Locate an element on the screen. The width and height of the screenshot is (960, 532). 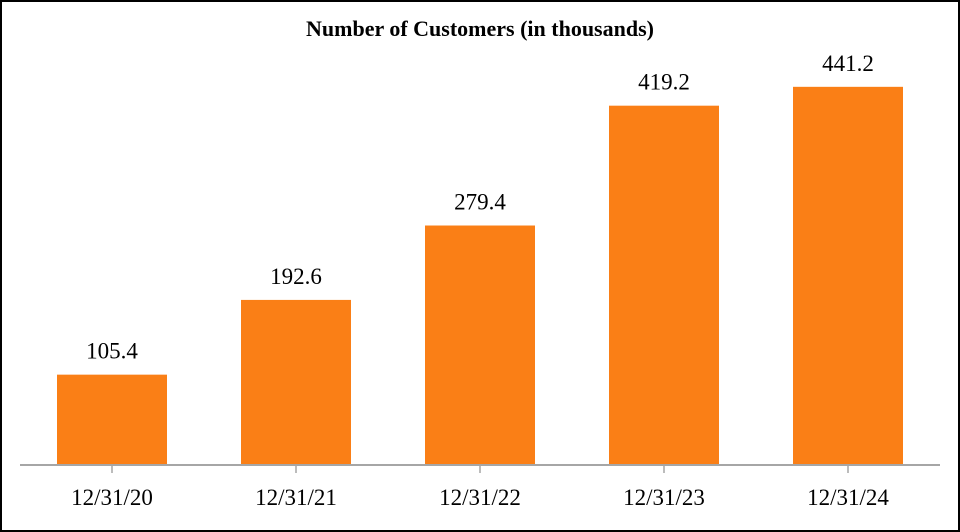
data-label-3: 279.4 is located at coordinates (480, 202).